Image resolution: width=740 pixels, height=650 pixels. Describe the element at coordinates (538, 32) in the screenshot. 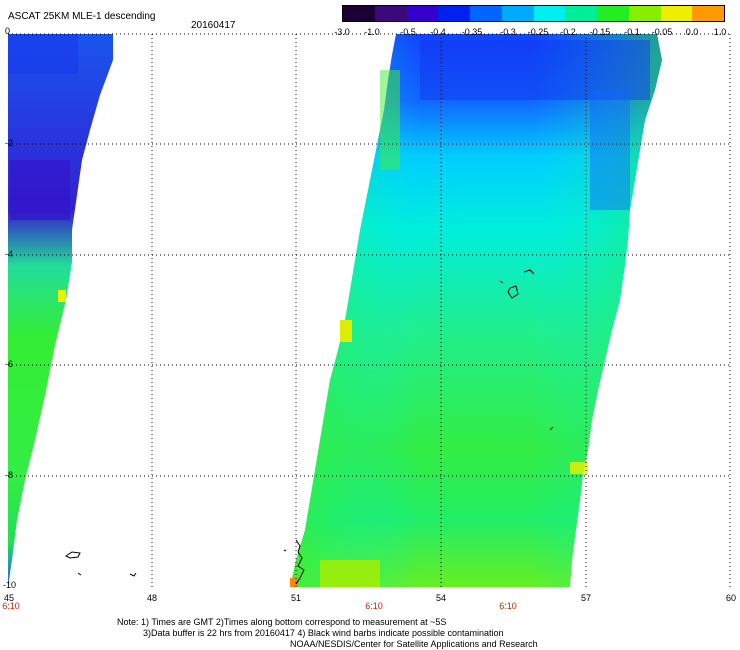

I see `colorbar-label: -0.25` at that location.